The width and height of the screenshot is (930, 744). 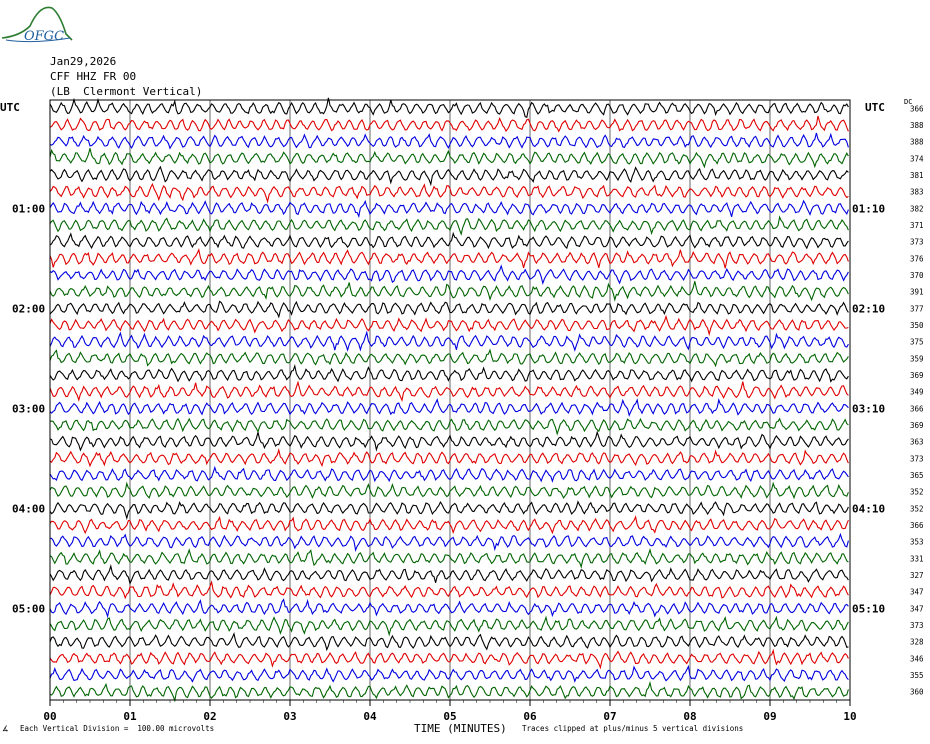 What do you see at coordinates (530, 716) in the screenshot?
I see `x-tick-label: 06` at bounding box center [530, 716].